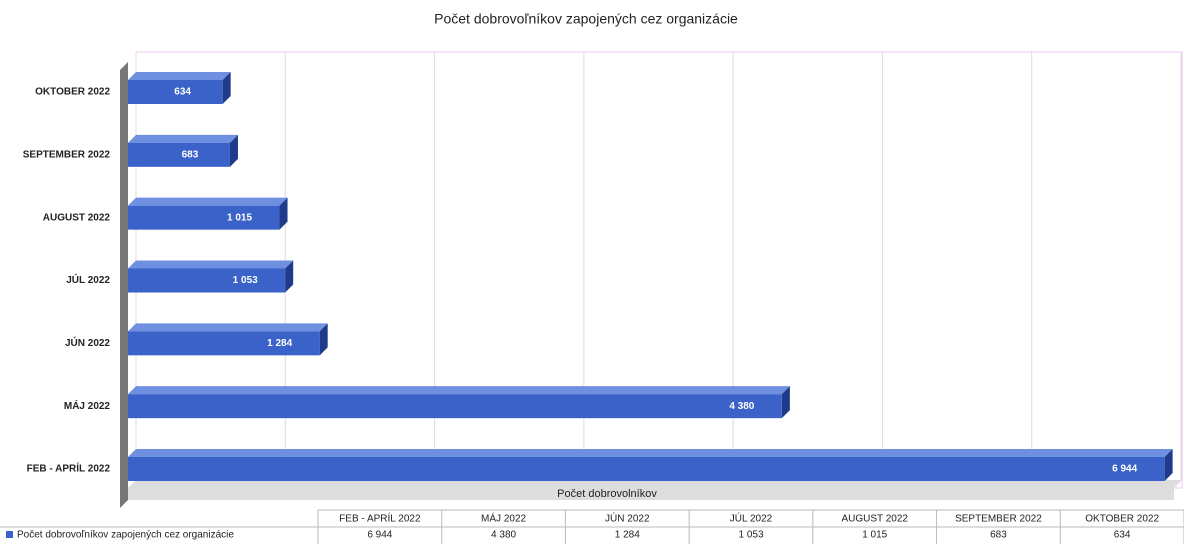  What do you see at coordinates (874, 519) in the screenshot?
I see `table-header: AUGUST 2022` at bounding box center [874, 519].